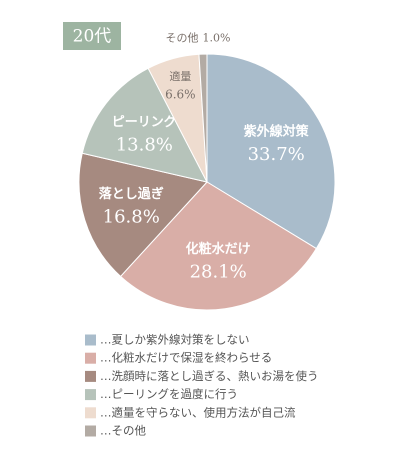 Image resolution: width=416 pixels, height=450 pixels. I want to click on slice-value: 6.6%, so click(180, 94).